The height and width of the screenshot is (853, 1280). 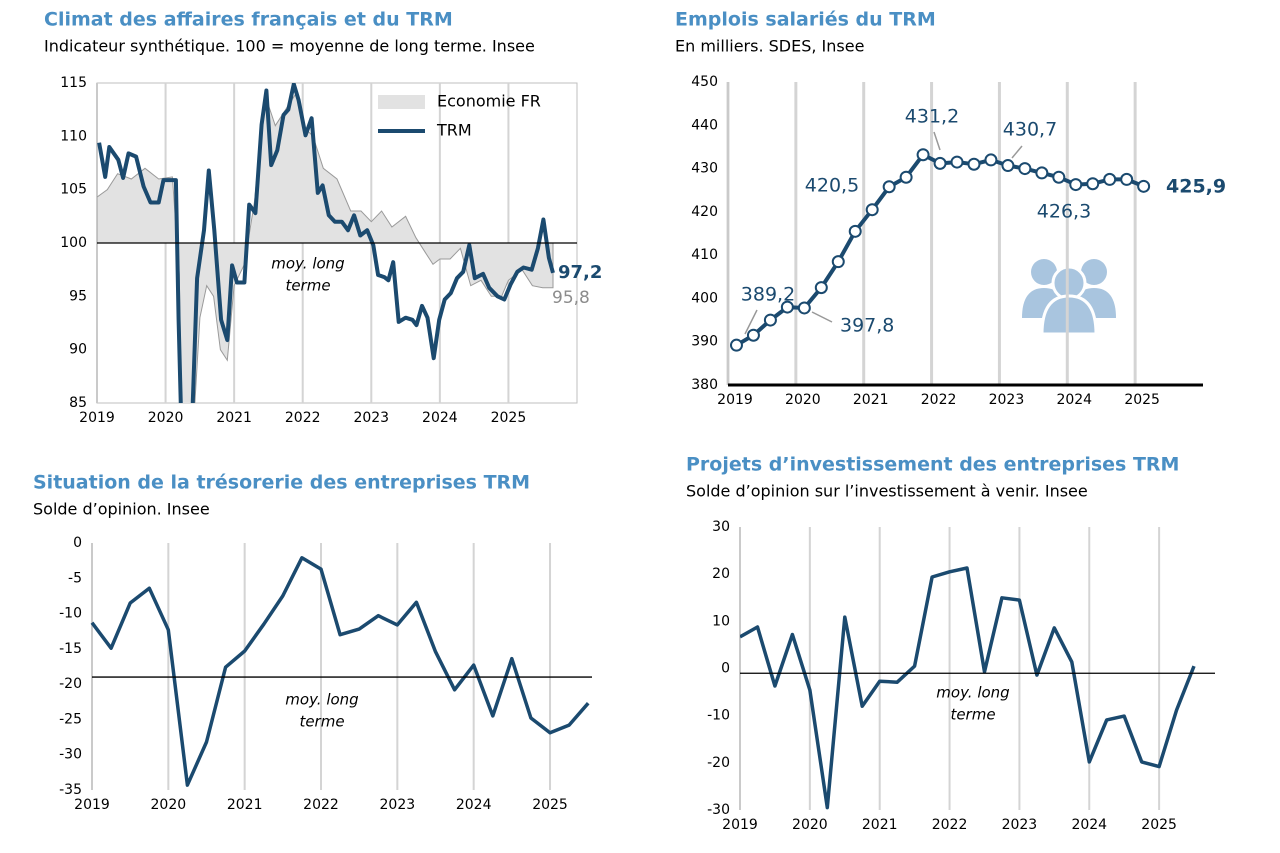 What do you see at coordinates (77, 543) in the screenshot?
I see `y-tick-label: 0` at bounding box center [77, 543].